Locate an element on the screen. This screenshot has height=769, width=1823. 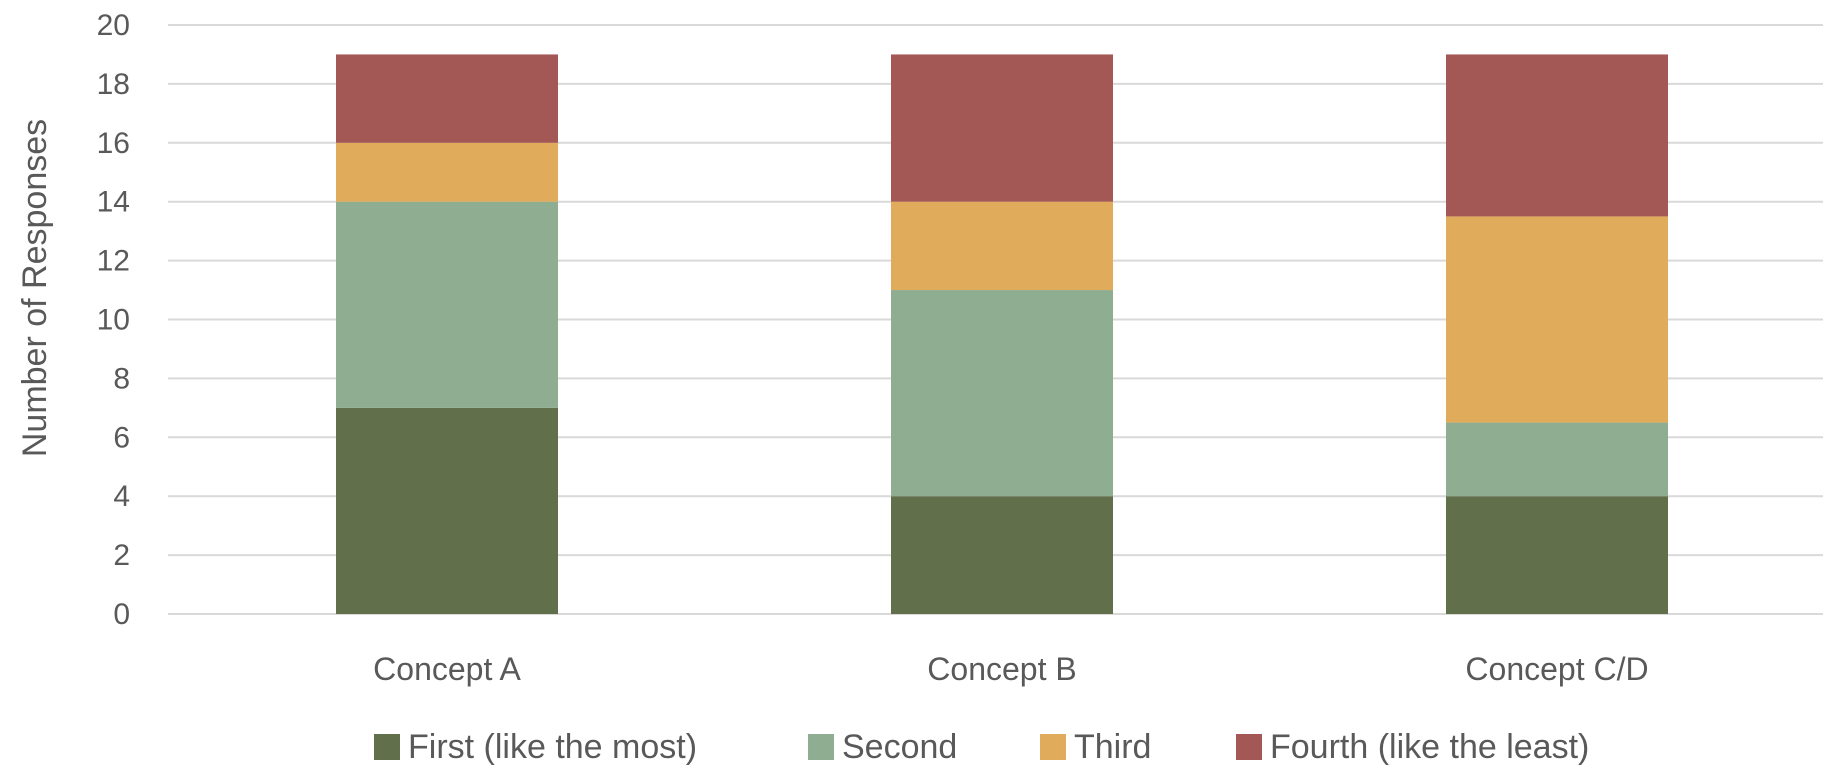
y-tick-label: 4 is located at coordinates (121, 496).